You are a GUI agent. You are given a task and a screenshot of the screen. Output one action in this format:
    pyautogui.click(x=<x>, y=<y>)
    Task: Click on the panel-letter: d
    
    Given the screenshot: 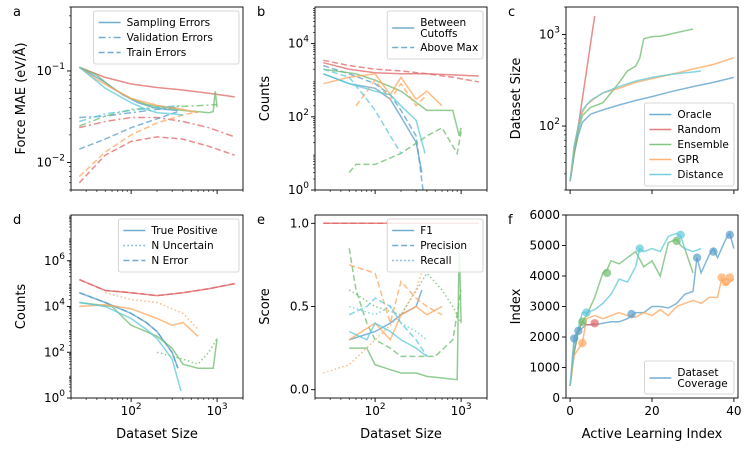 What is the action you would take?
    pyautogui.click(x=17, y=220)
    